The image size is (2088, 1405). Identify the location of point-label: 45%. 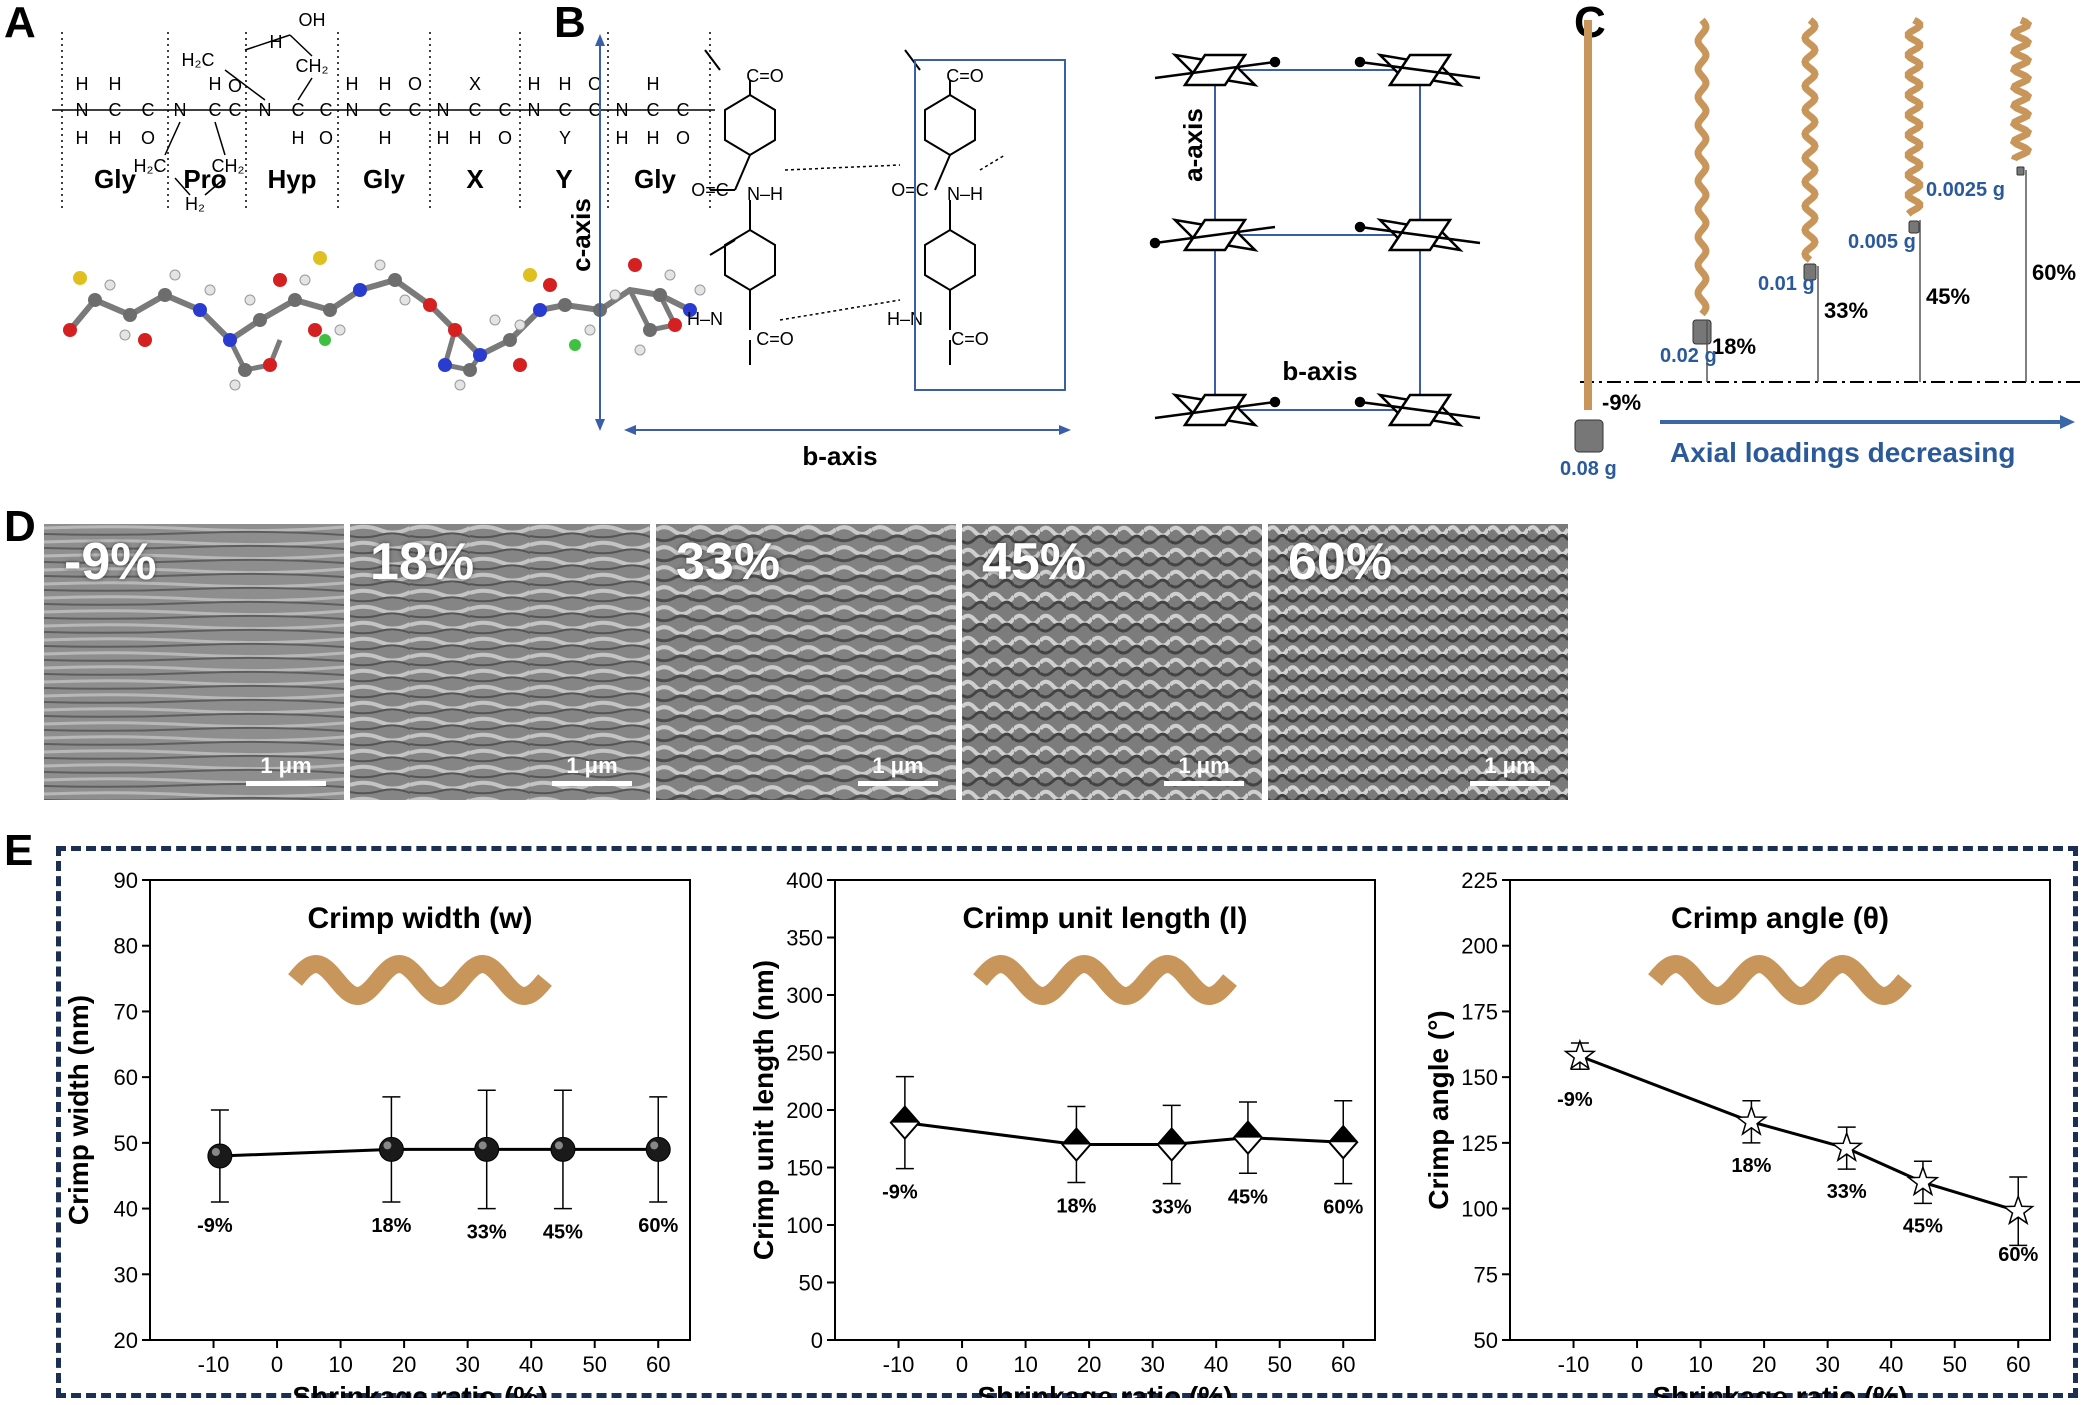
(1248, 1197).